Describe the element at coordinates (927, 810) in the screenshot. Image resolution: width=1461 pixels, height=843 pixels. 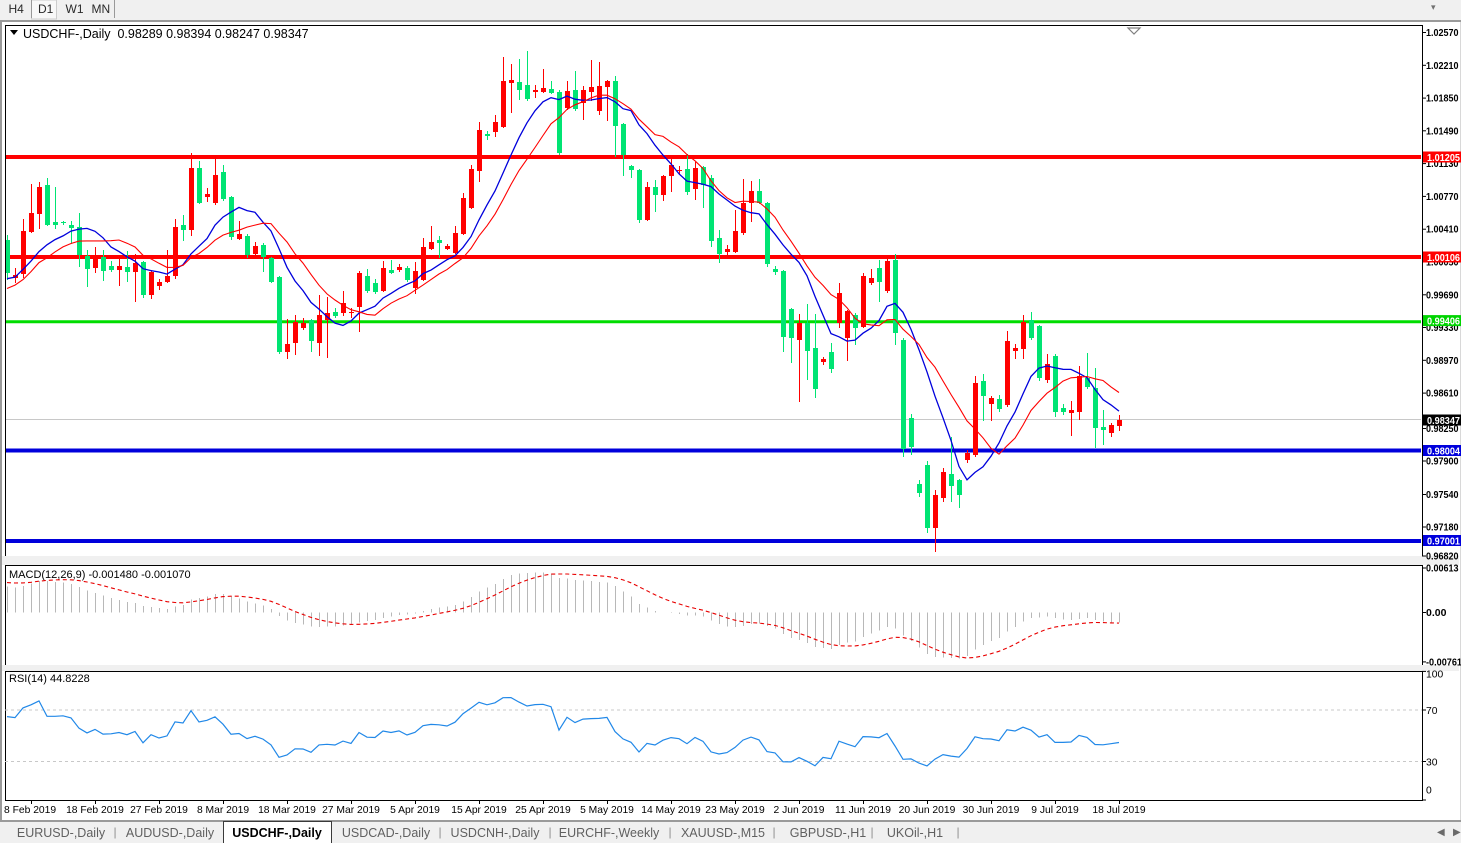
I see `svg-text: 20 Jun 2019` at that location.